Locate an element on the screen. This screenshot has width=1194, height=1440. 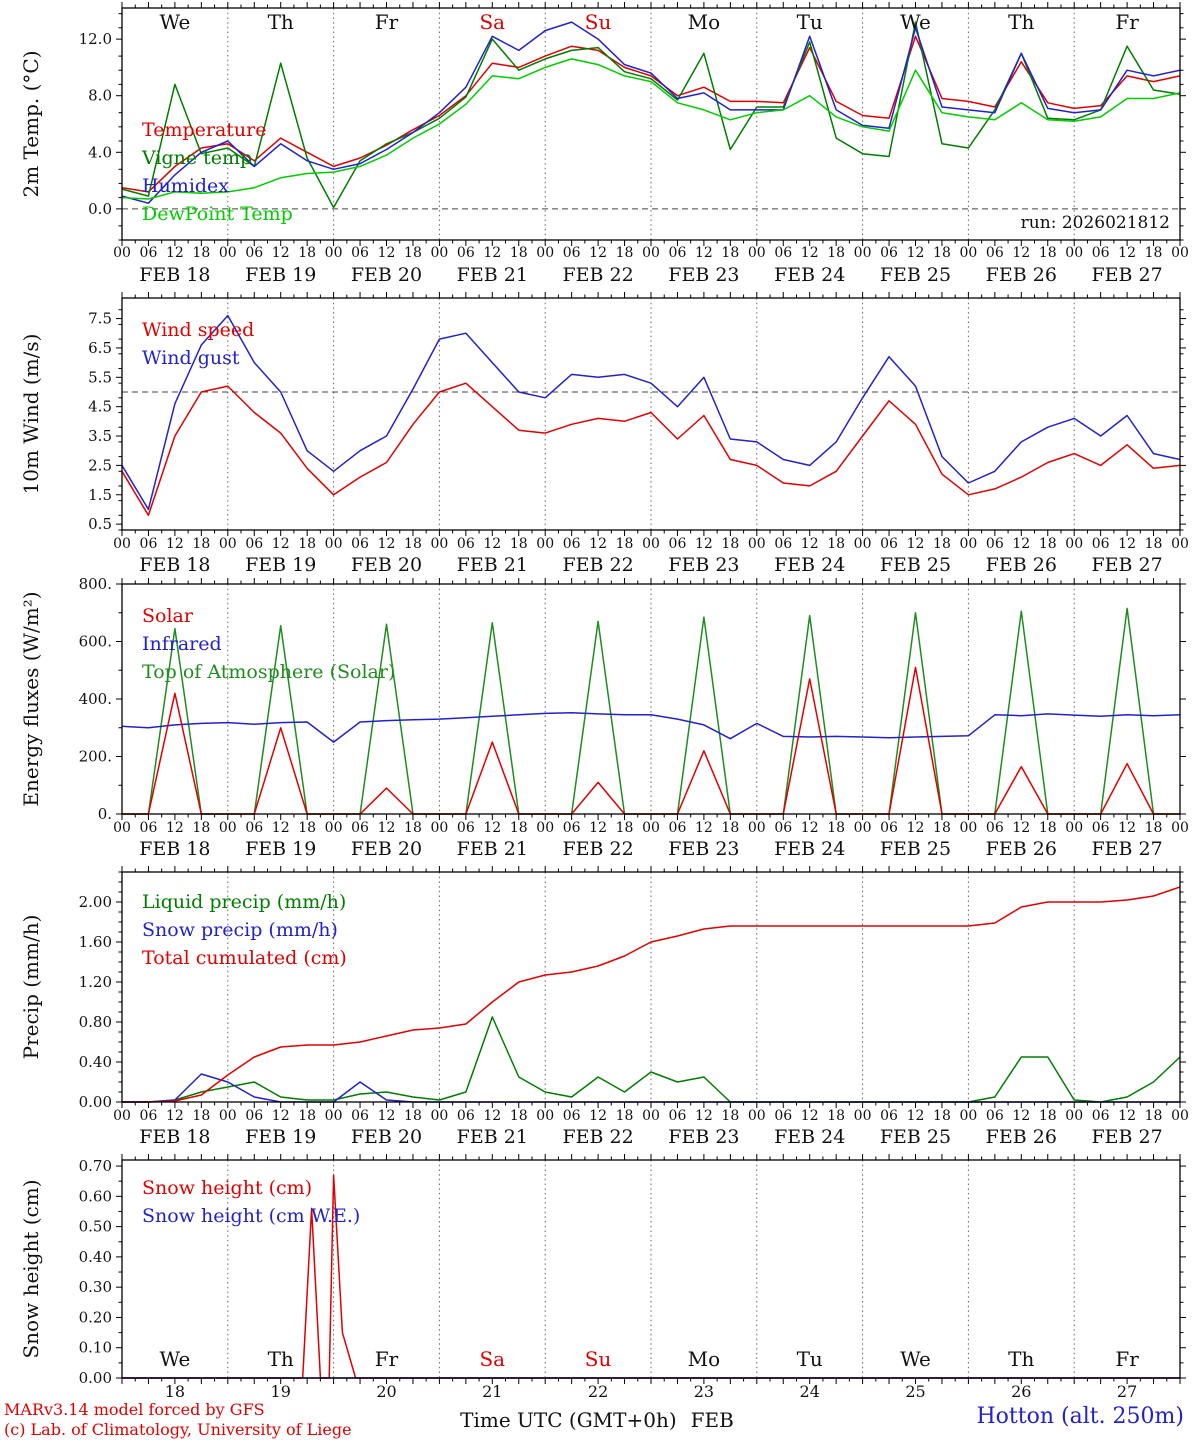
svg-text: FEB 25 is located at coordinates (915, 275).